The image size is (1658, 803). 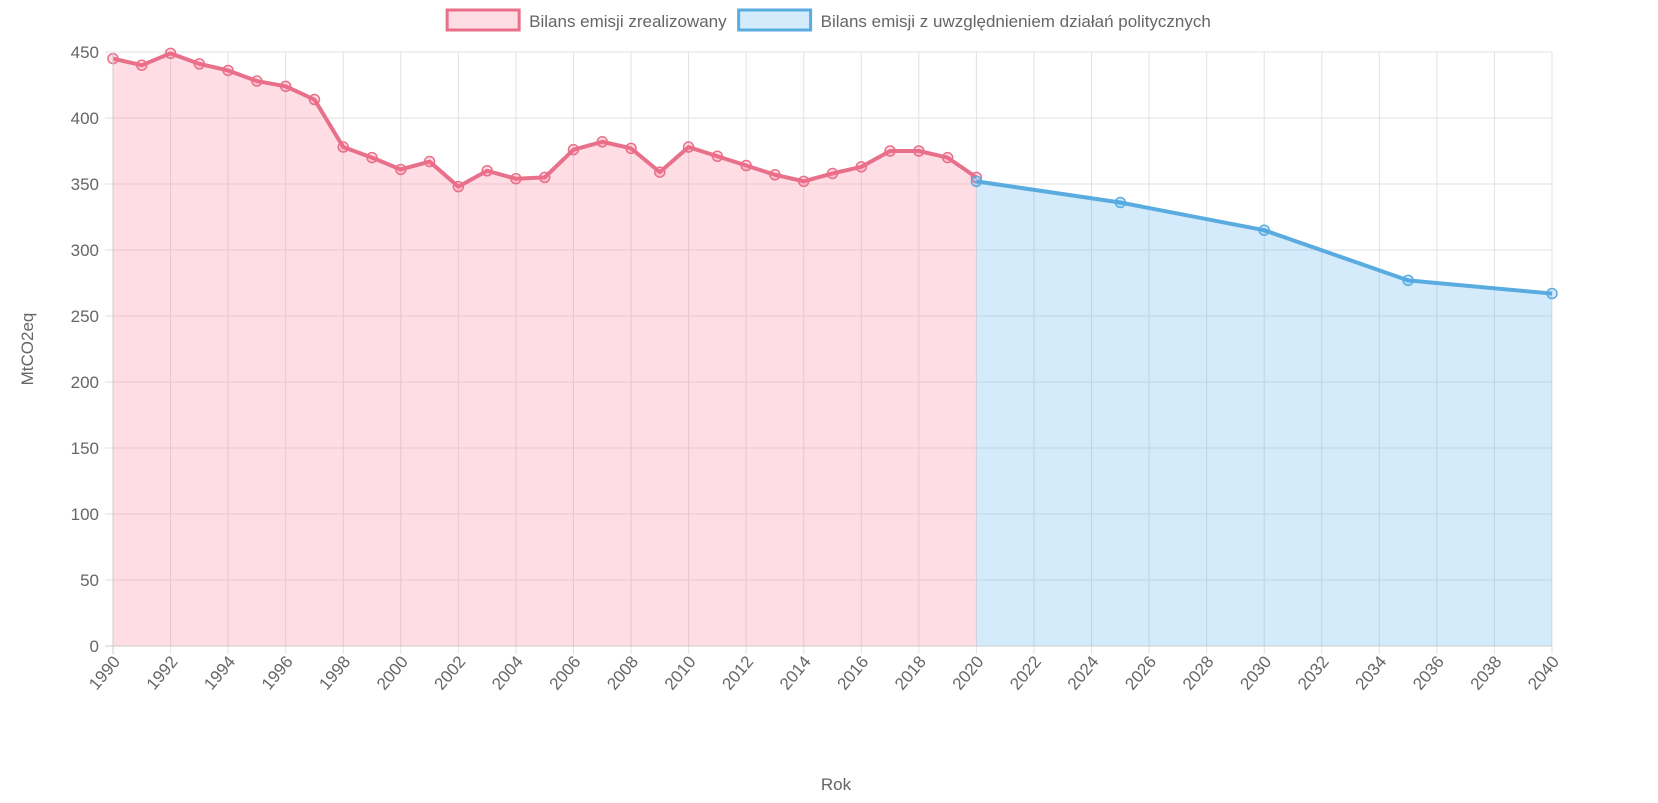 I want to click on x-tick-label: 2040, so click(x=1543, y=672).